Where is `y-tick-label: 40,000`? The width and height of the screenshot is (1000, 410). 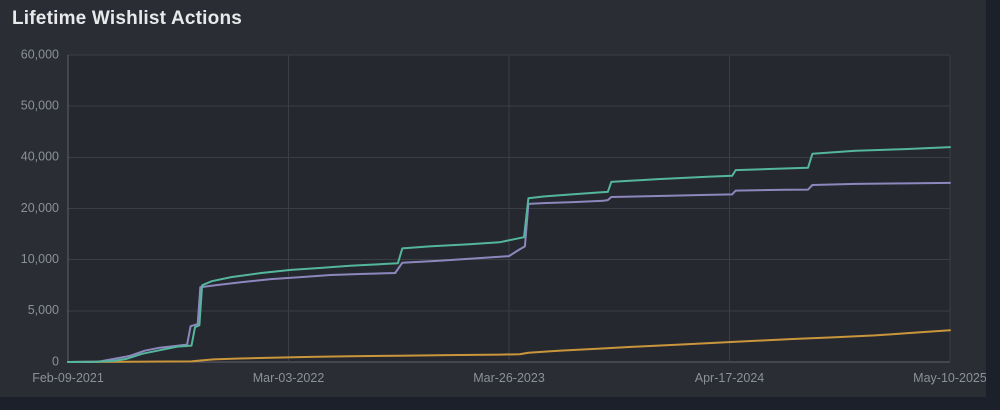 y-tick-label: 40,000 is located at coordinates (40, 157).